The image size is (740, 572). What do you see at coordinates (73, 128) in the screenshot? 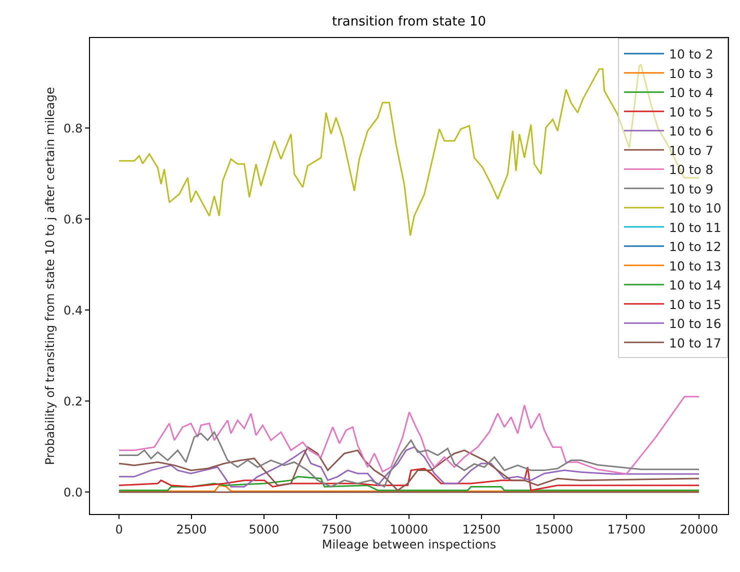
I see `y-tick-label: 0.8` at bounding box center [73, 128].